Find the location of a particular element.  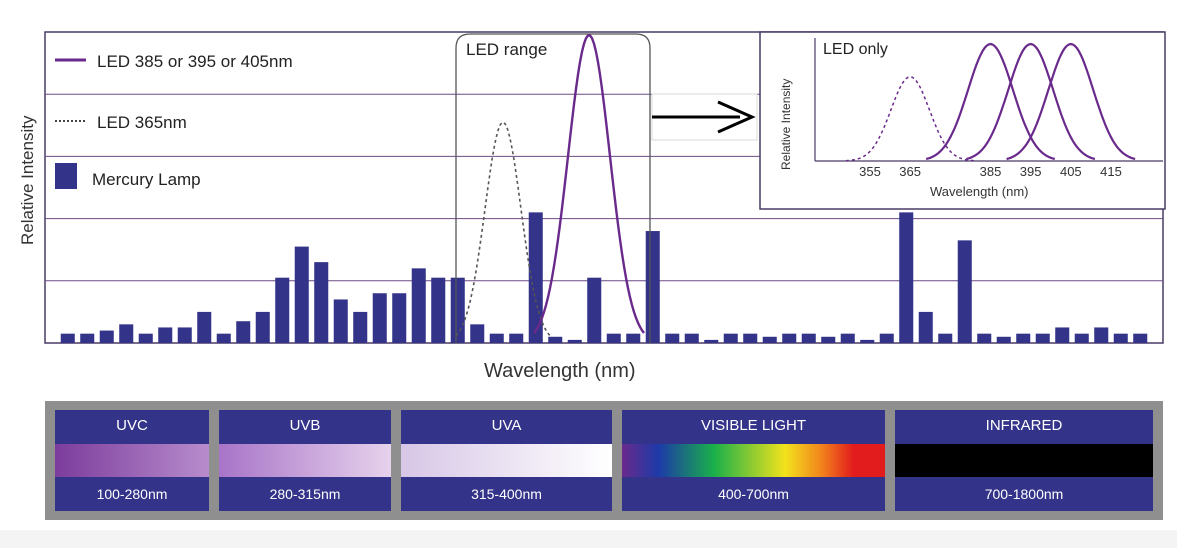

legend-mercury-label: Mercury Lamp is located at coordinates (146, 179).